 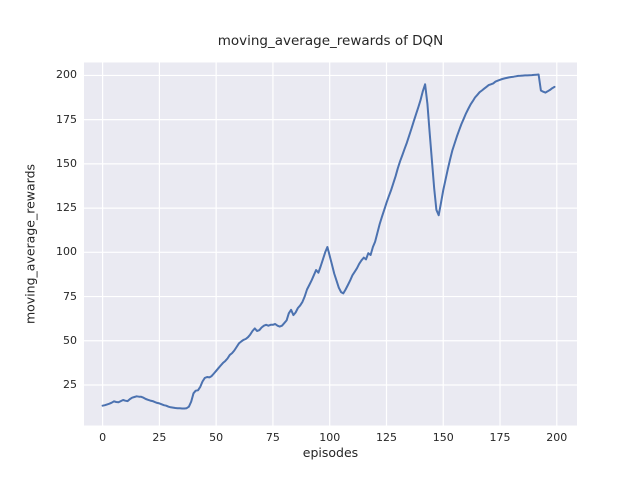 I want to click on x-tick-label: 100, so click(x=330, y=437).